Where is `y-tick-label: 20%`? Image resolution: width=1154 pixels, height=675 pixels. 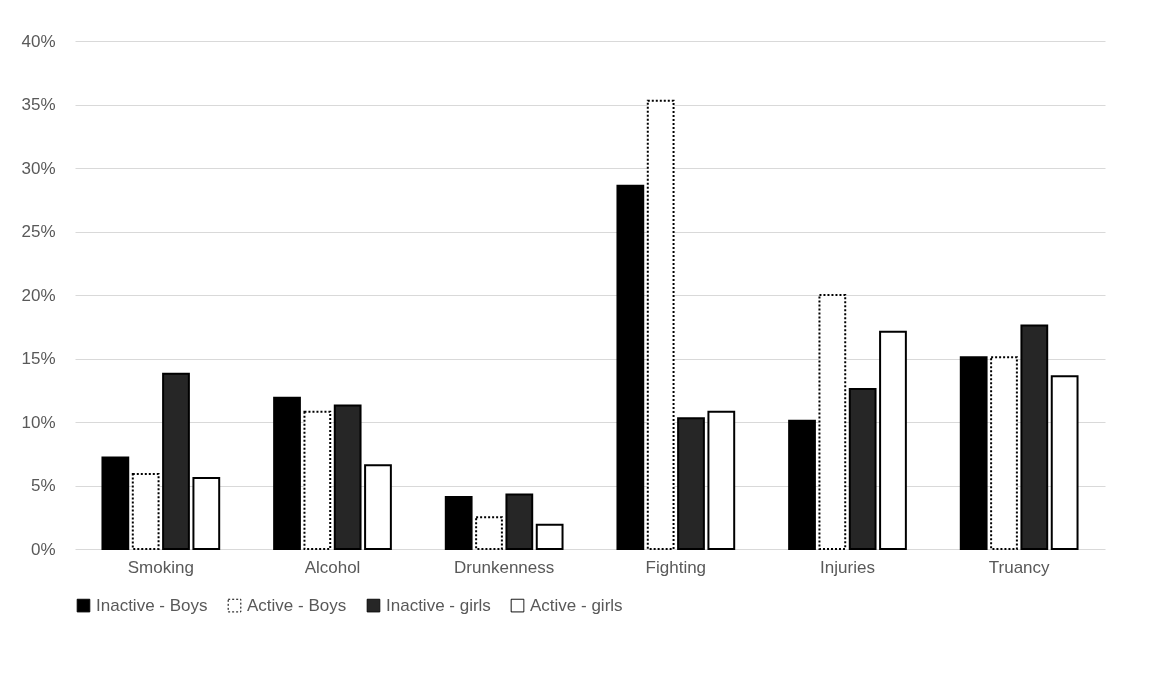
y-tick-label: 20% is located at coordinates (38, 295).